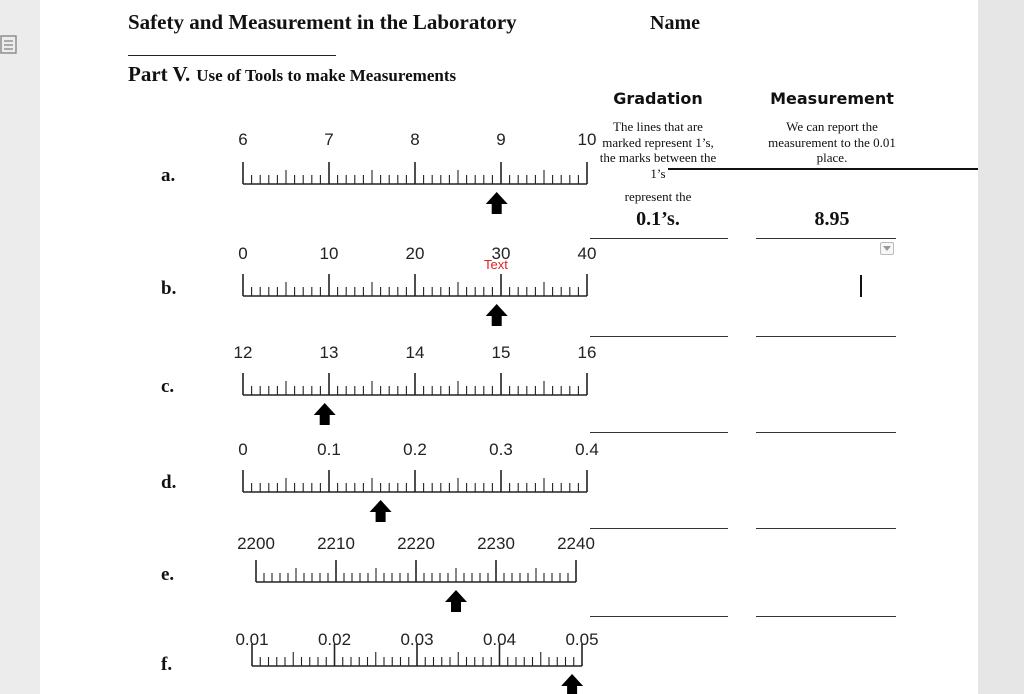  I want to click on ruler-d: 0 0.1 0.2 0.3 0.4, so click(418, 481).